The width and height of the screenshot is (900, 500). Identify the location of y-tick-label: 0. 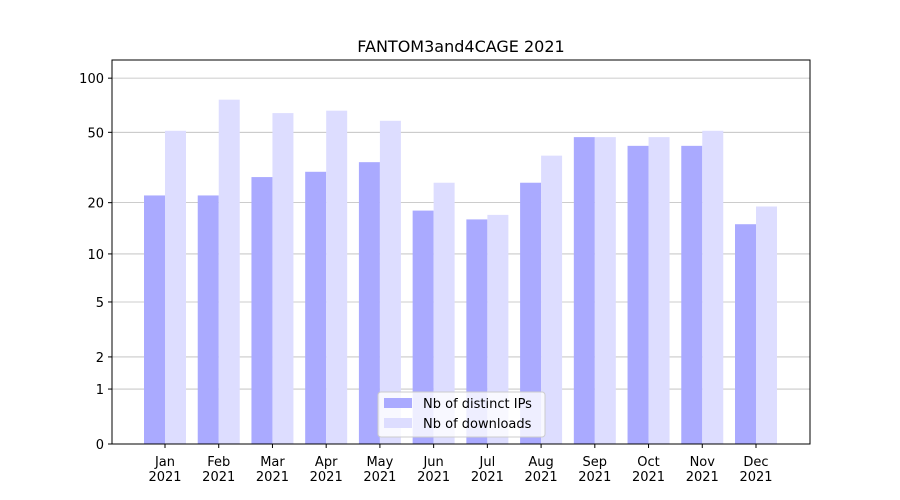
(100, 445).